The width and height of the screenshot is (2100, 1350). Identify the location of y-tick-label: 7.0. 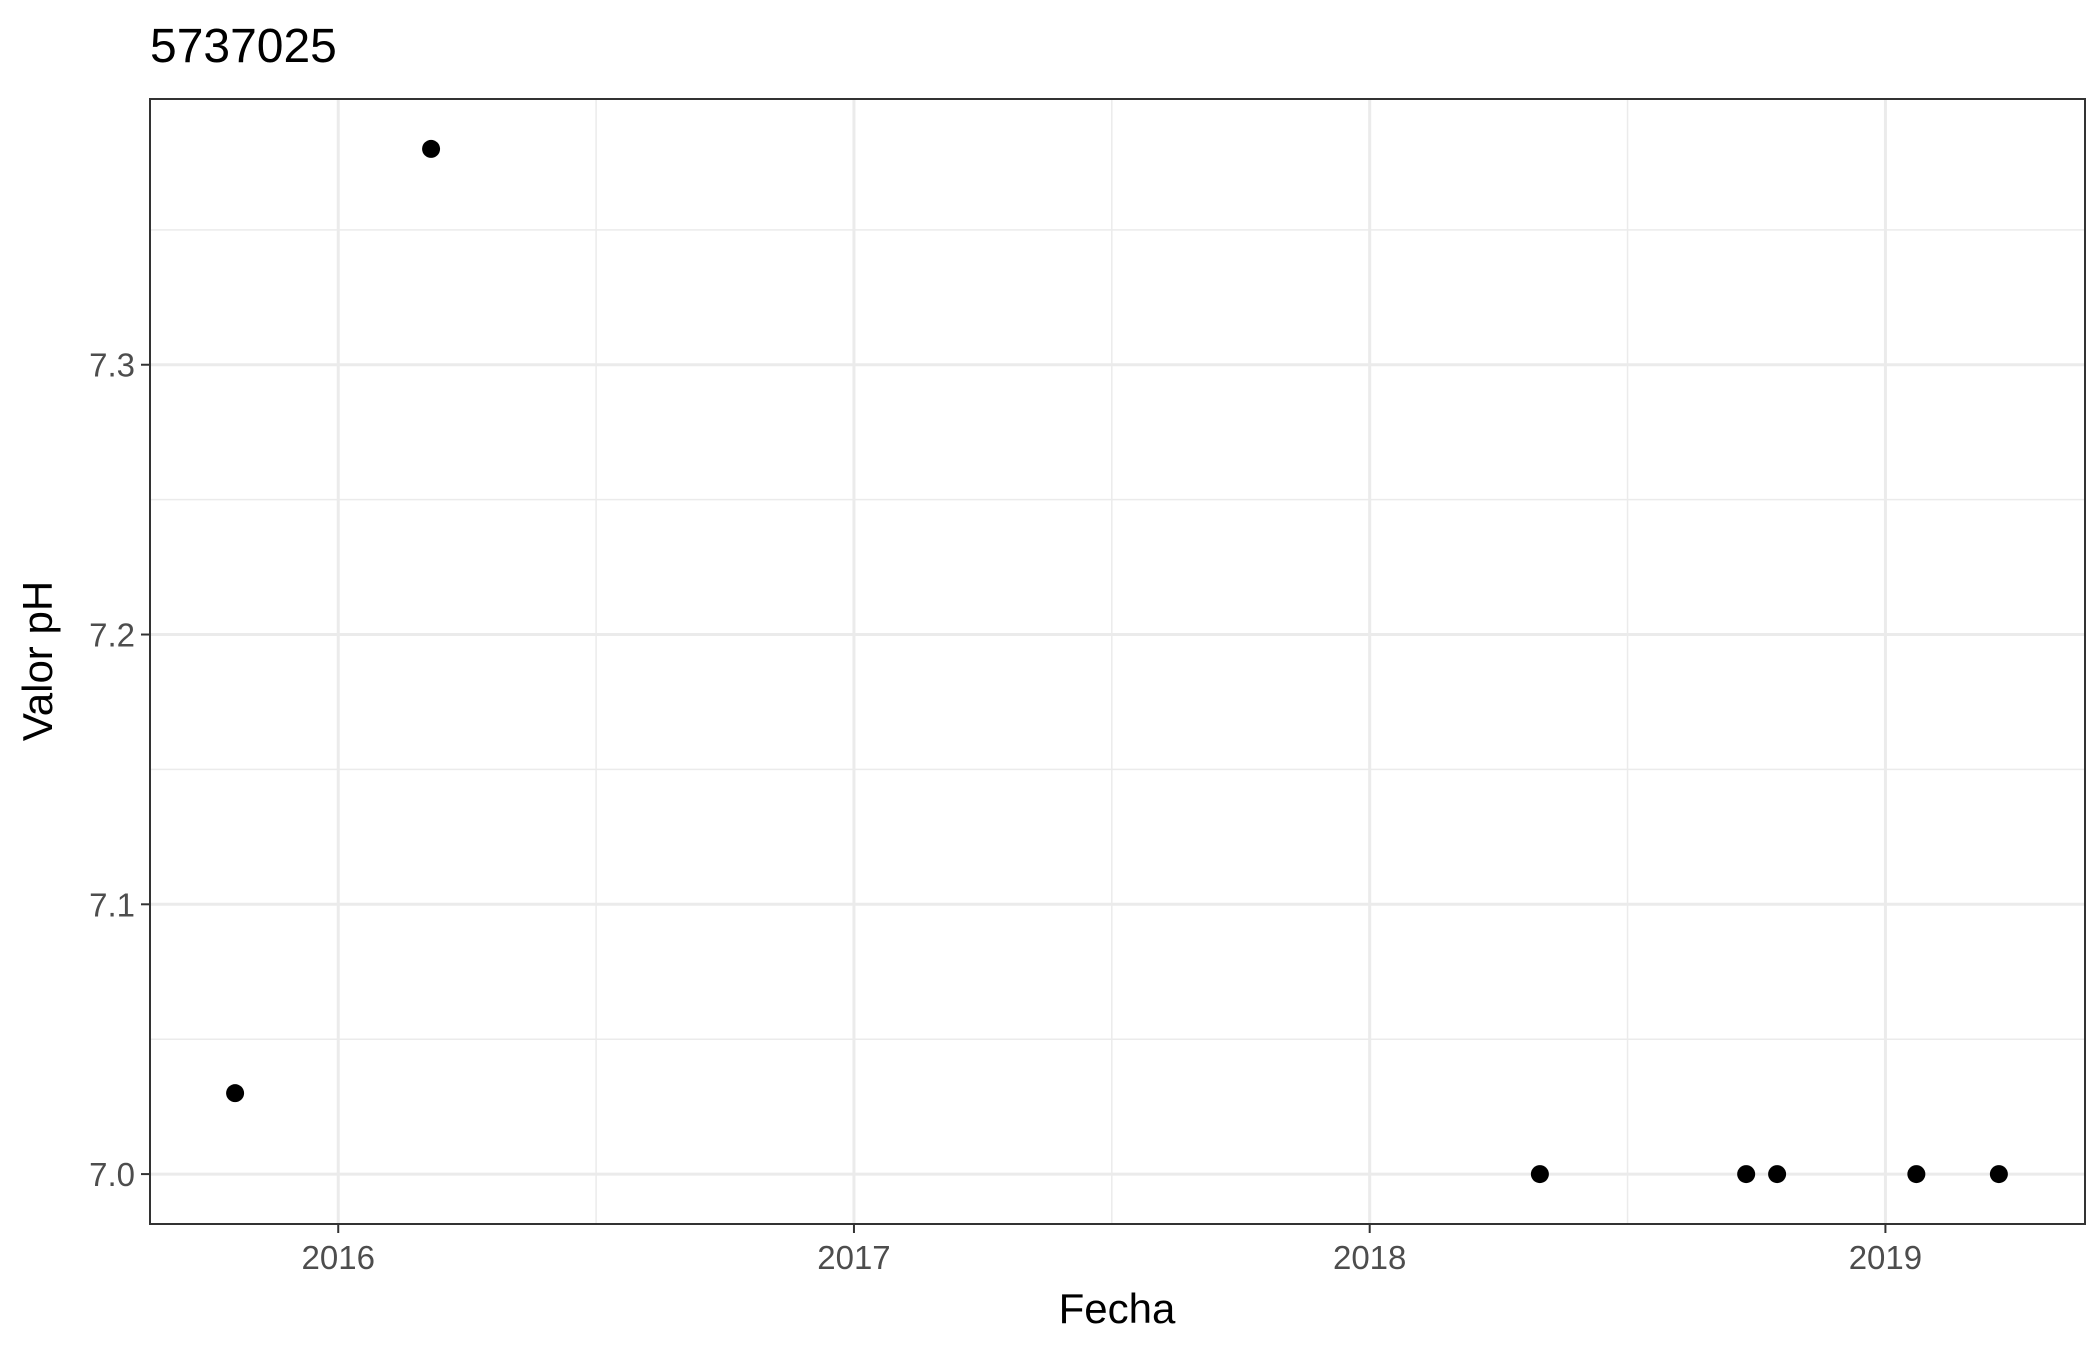
(112, 1174).